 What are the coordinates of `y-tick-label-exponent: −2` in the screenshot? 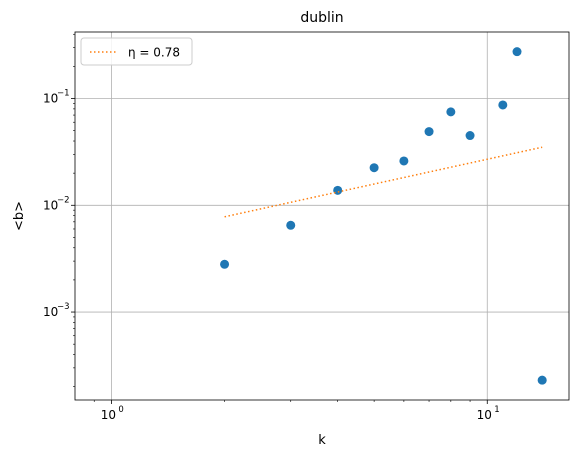 It's located at (63, 200).